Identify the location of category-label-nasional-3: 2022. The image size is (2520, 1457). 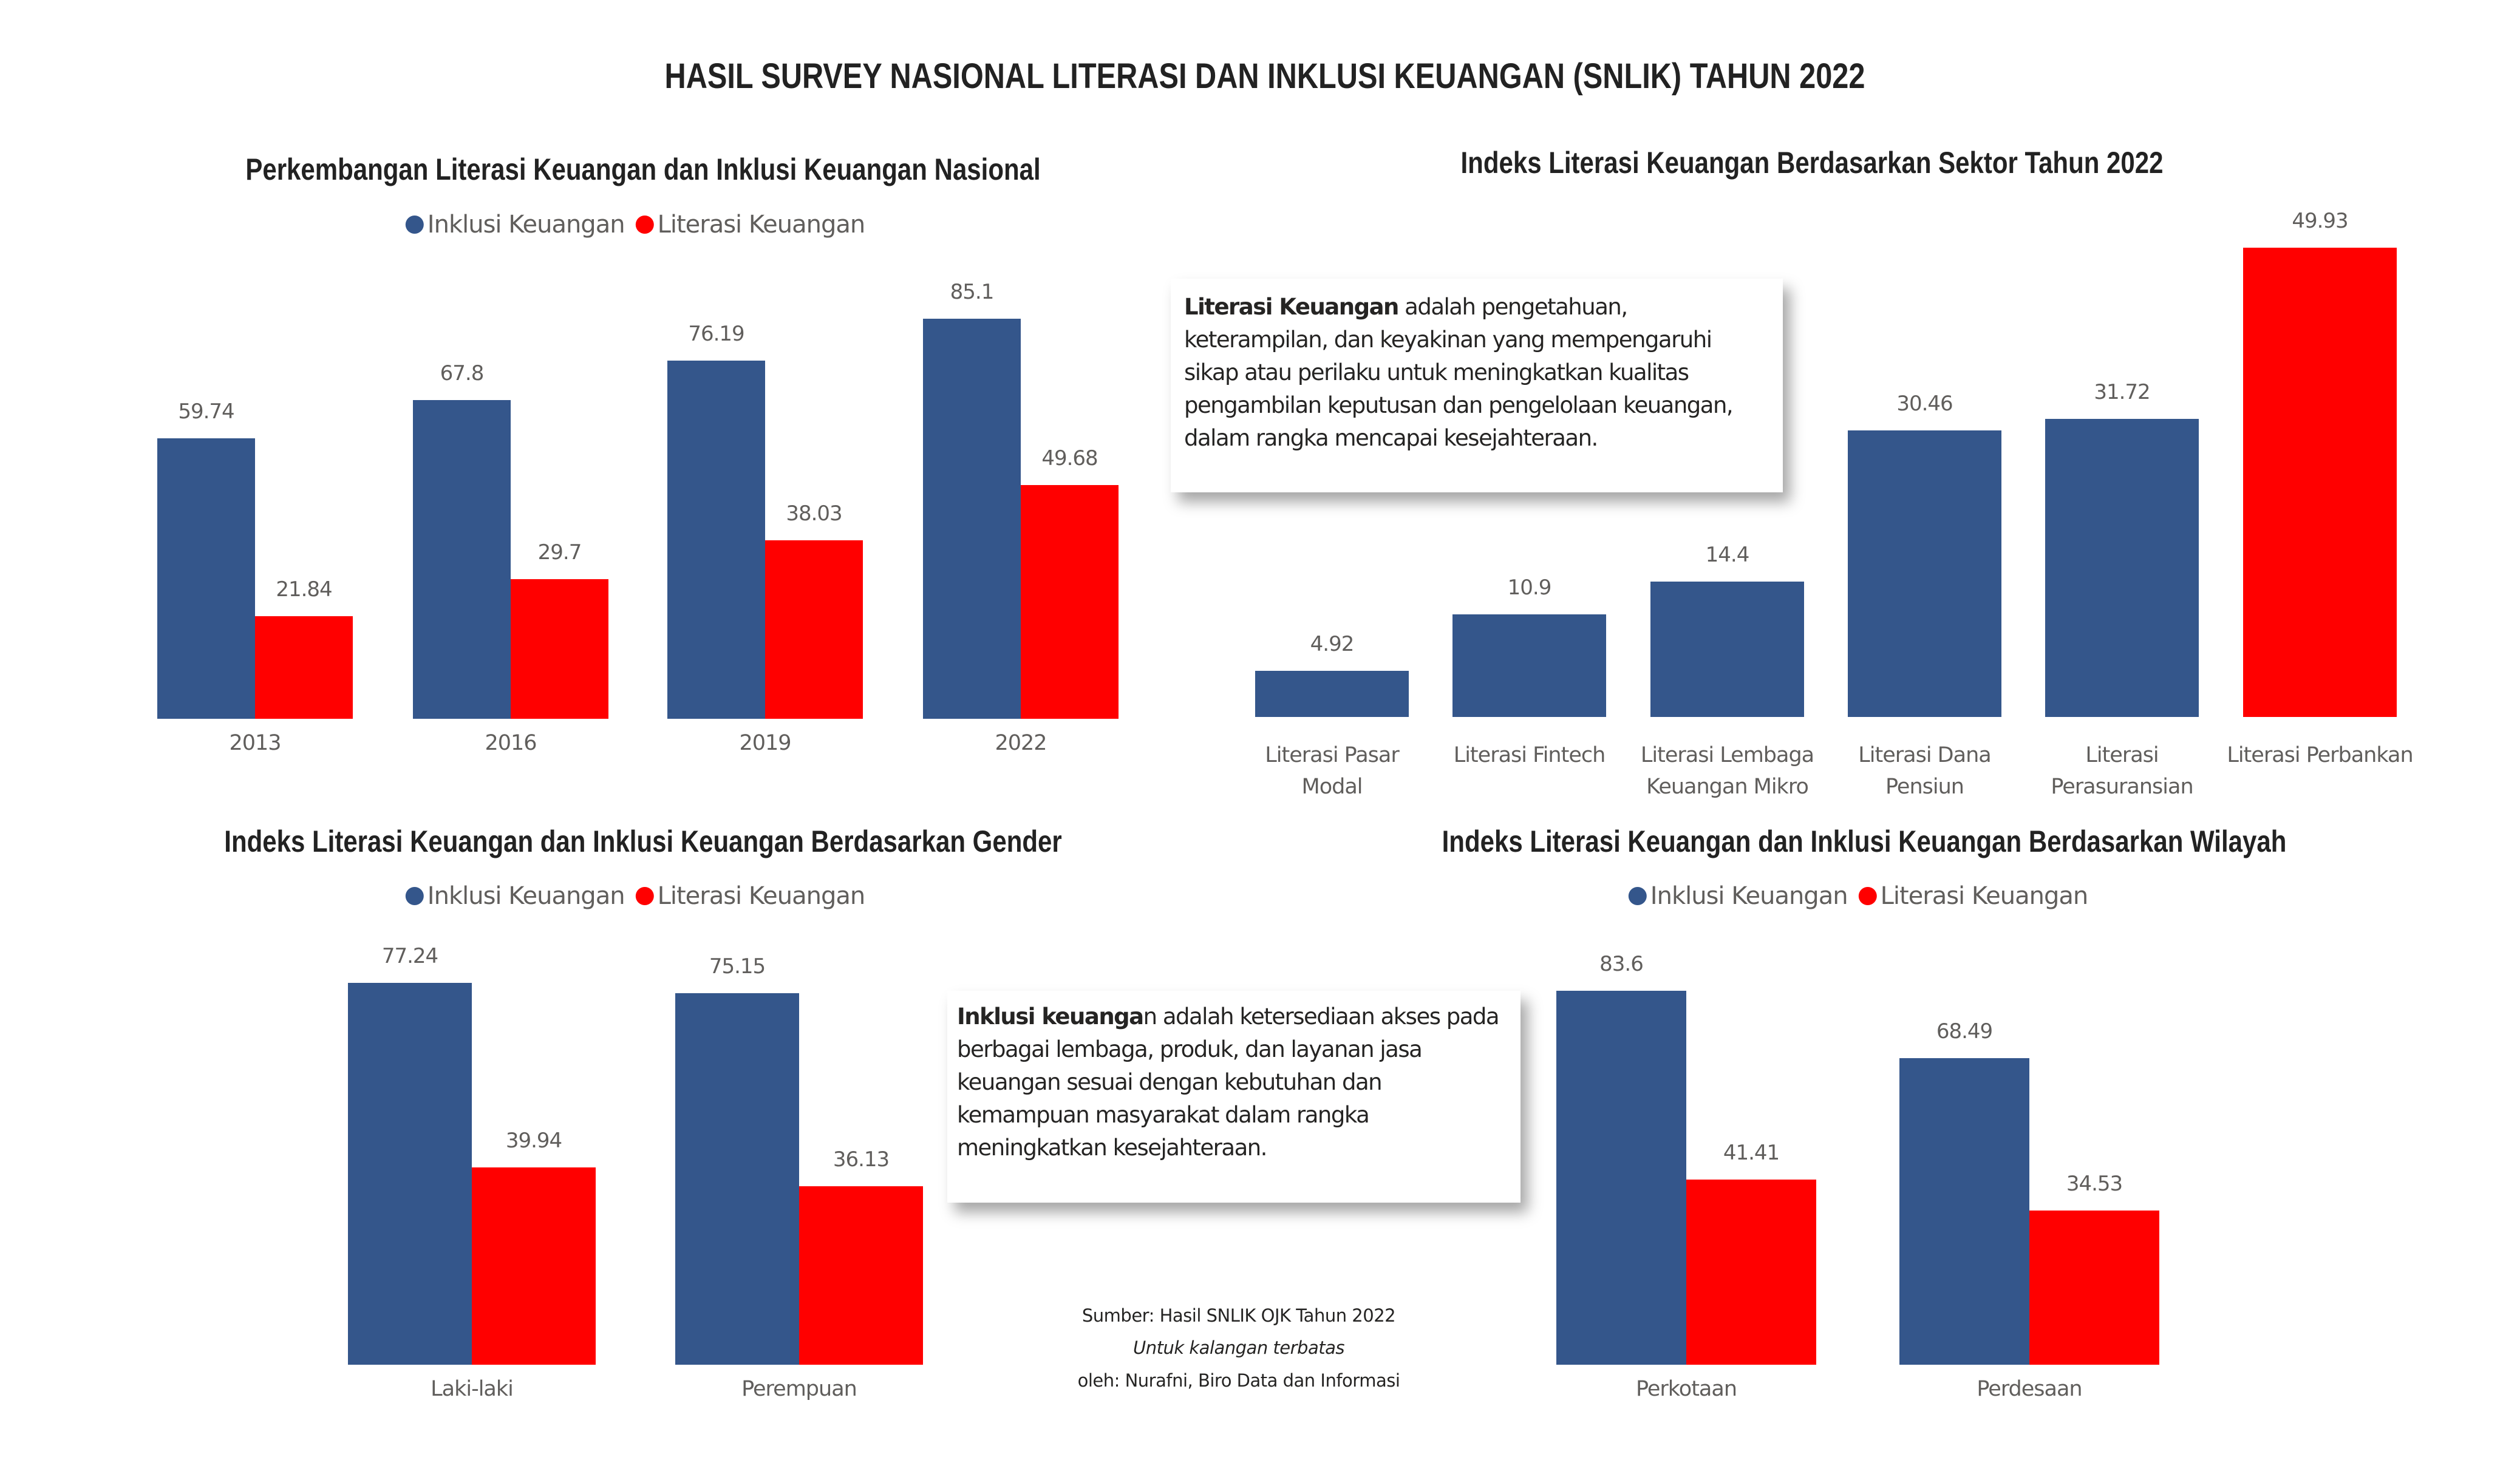
(1021, 743).